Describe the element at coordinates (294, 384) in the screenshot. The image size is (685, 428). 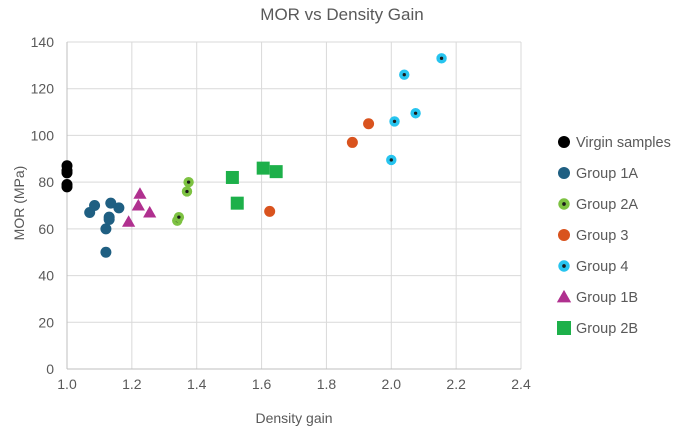
I see `x-tick-labels: 1.0 1.2 1.4 1.6 1.8 2.0 2.2 2.4` at that location.